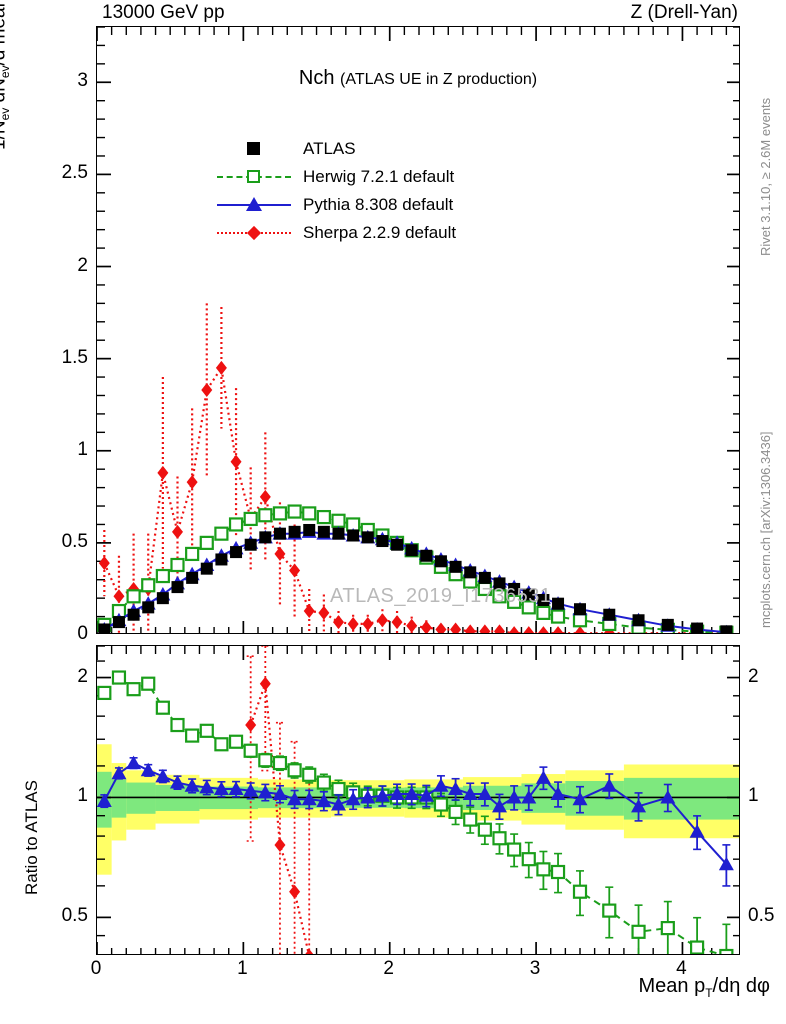 The width and height of the screenshot is (786, 1024). Describe the element at coordinates (119, 798) in the screenshot. I see `band-inner` at that location.